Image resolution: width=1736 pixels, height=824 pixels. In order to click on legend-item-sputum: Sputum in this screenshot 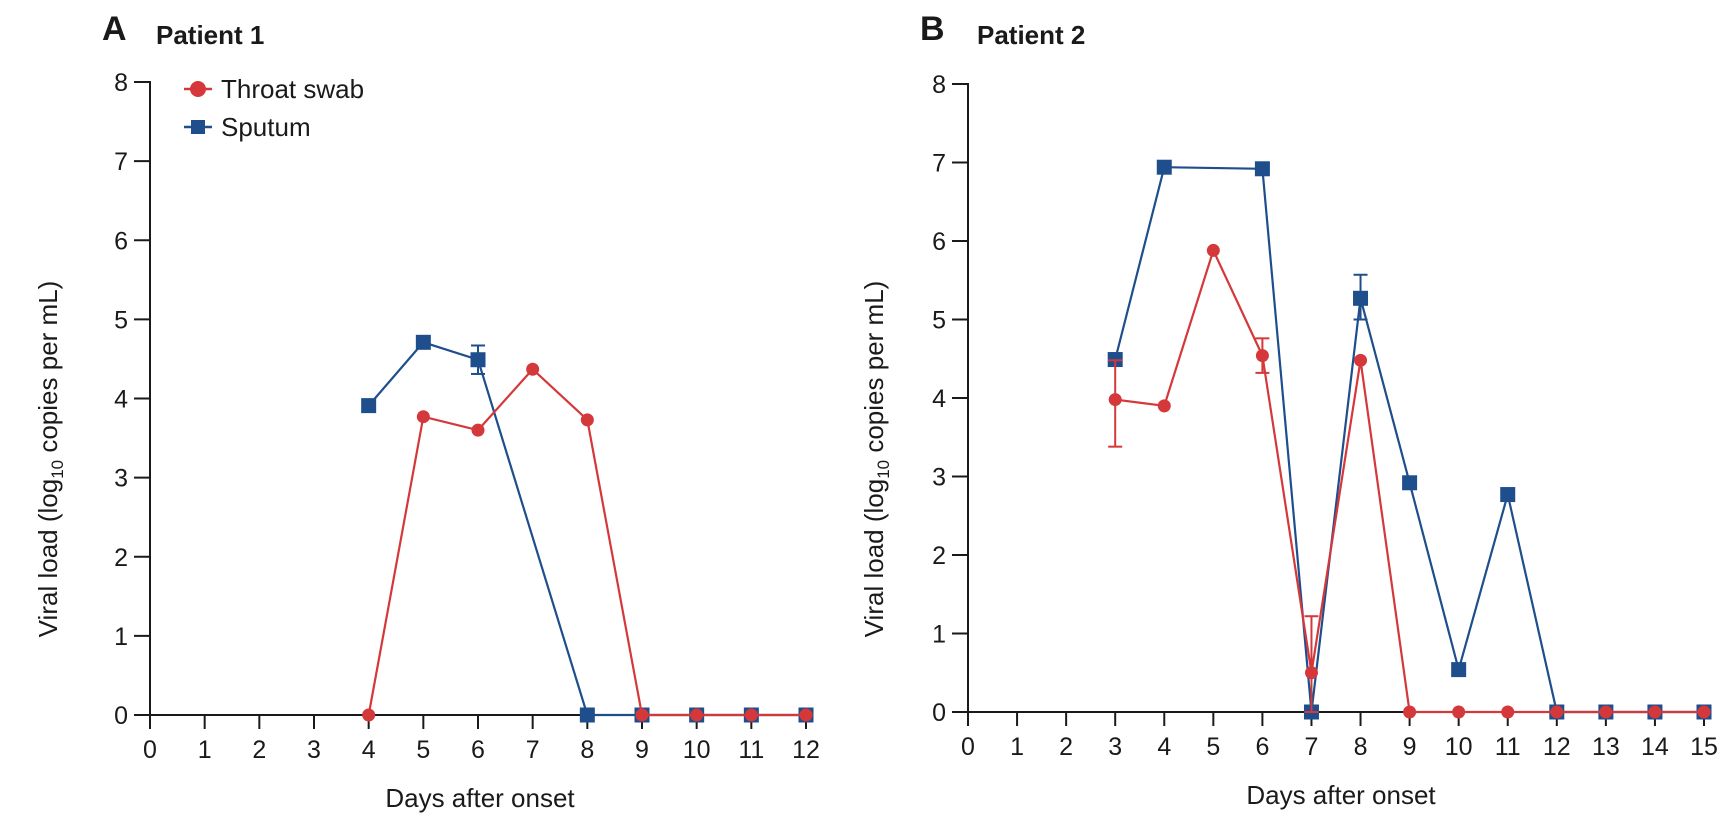, I will do `click(247, 127)`.